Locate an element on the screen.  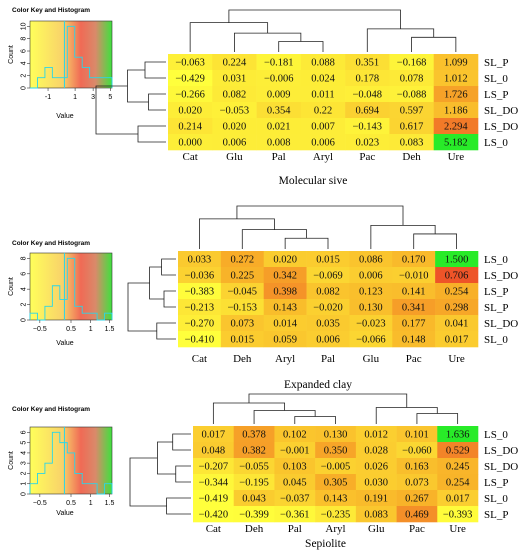
heatmap-cell-value: 0.023 is located at coordinates (367, 143).